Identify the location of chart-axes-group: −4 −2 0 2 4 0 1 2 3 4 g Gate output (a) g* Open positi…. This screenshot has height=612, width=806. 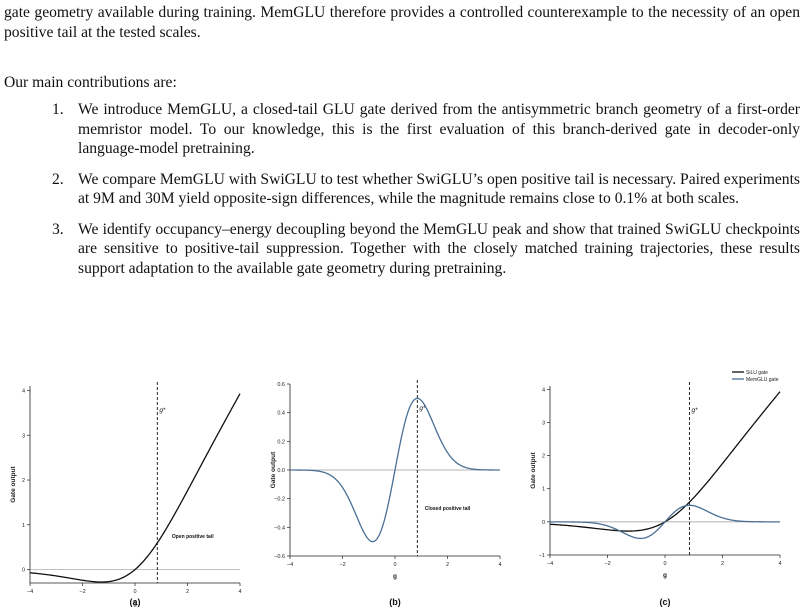
(126, 494).